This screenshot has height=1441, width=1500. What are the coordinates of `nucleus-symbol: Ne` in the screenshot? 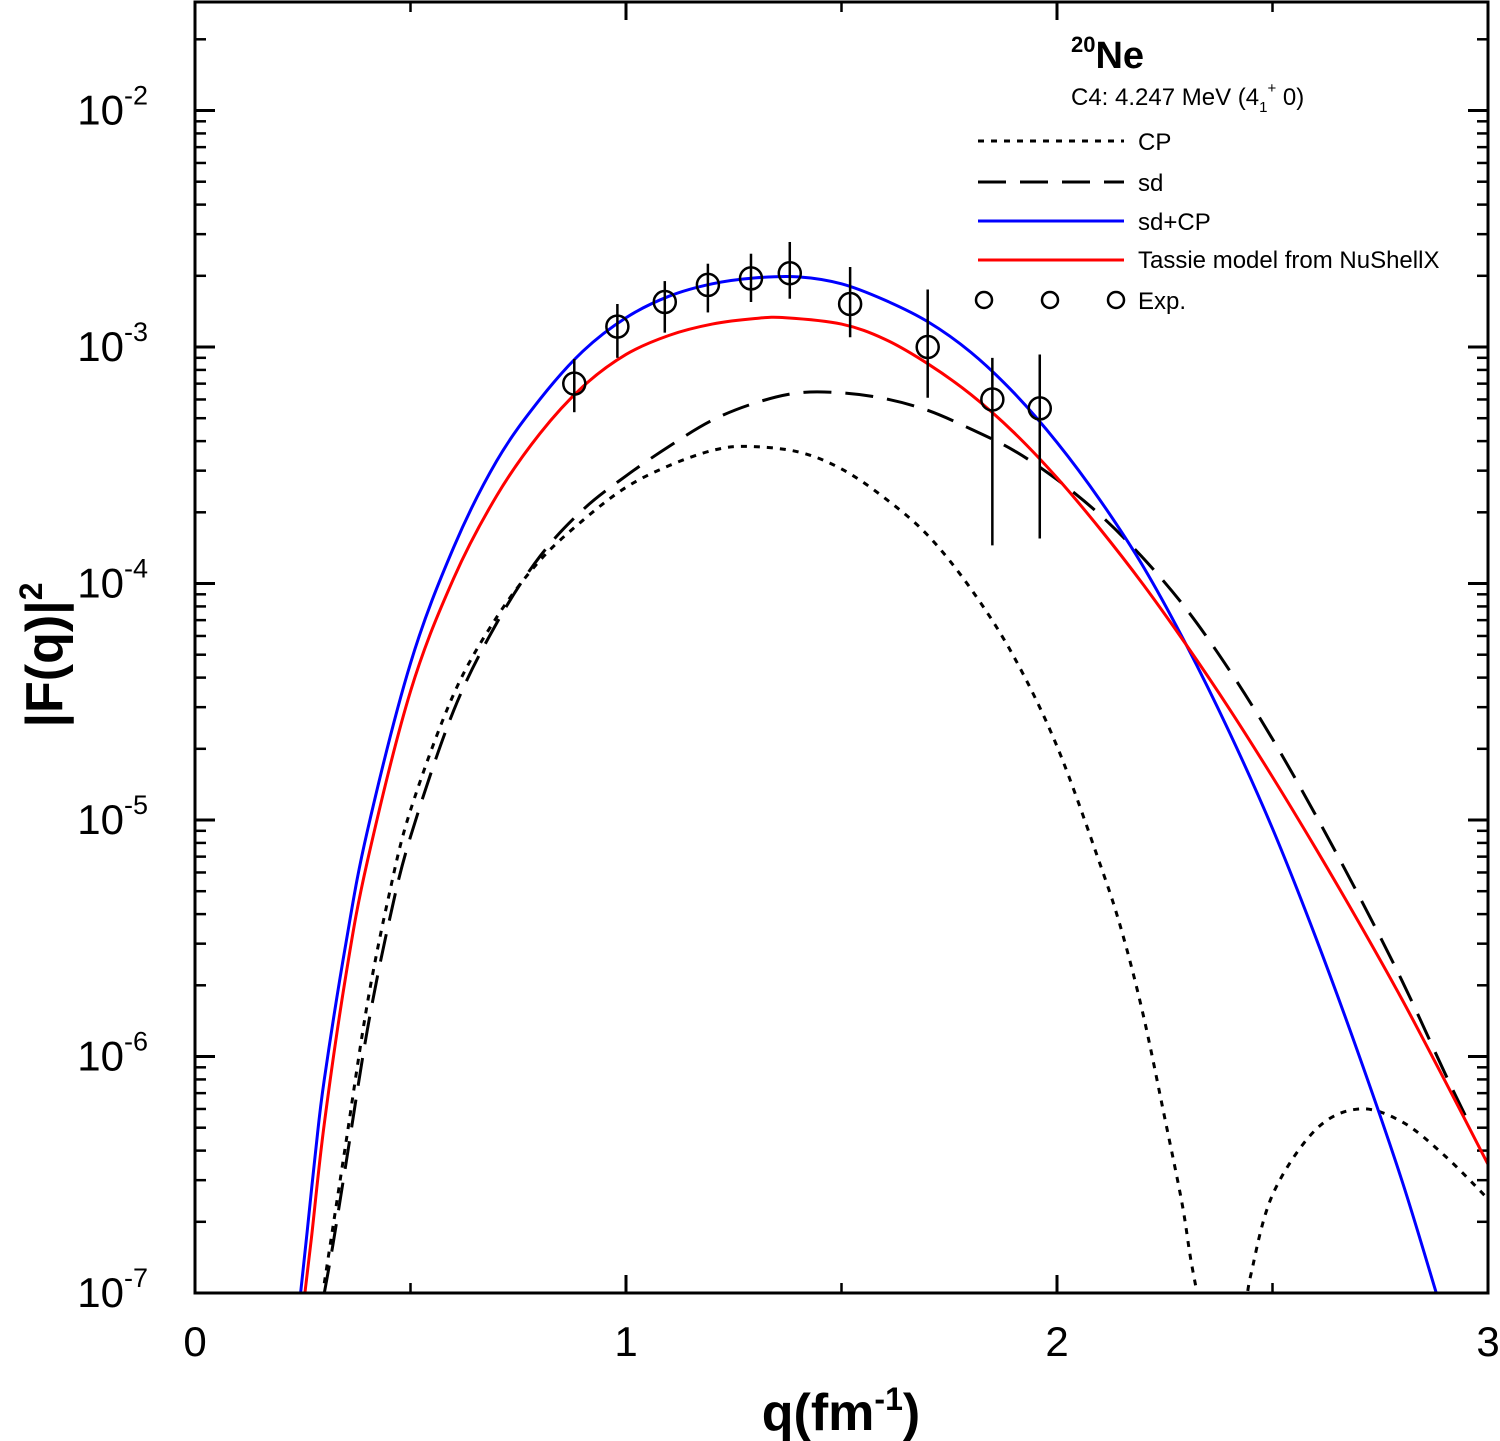 It's located at (1119, 56).